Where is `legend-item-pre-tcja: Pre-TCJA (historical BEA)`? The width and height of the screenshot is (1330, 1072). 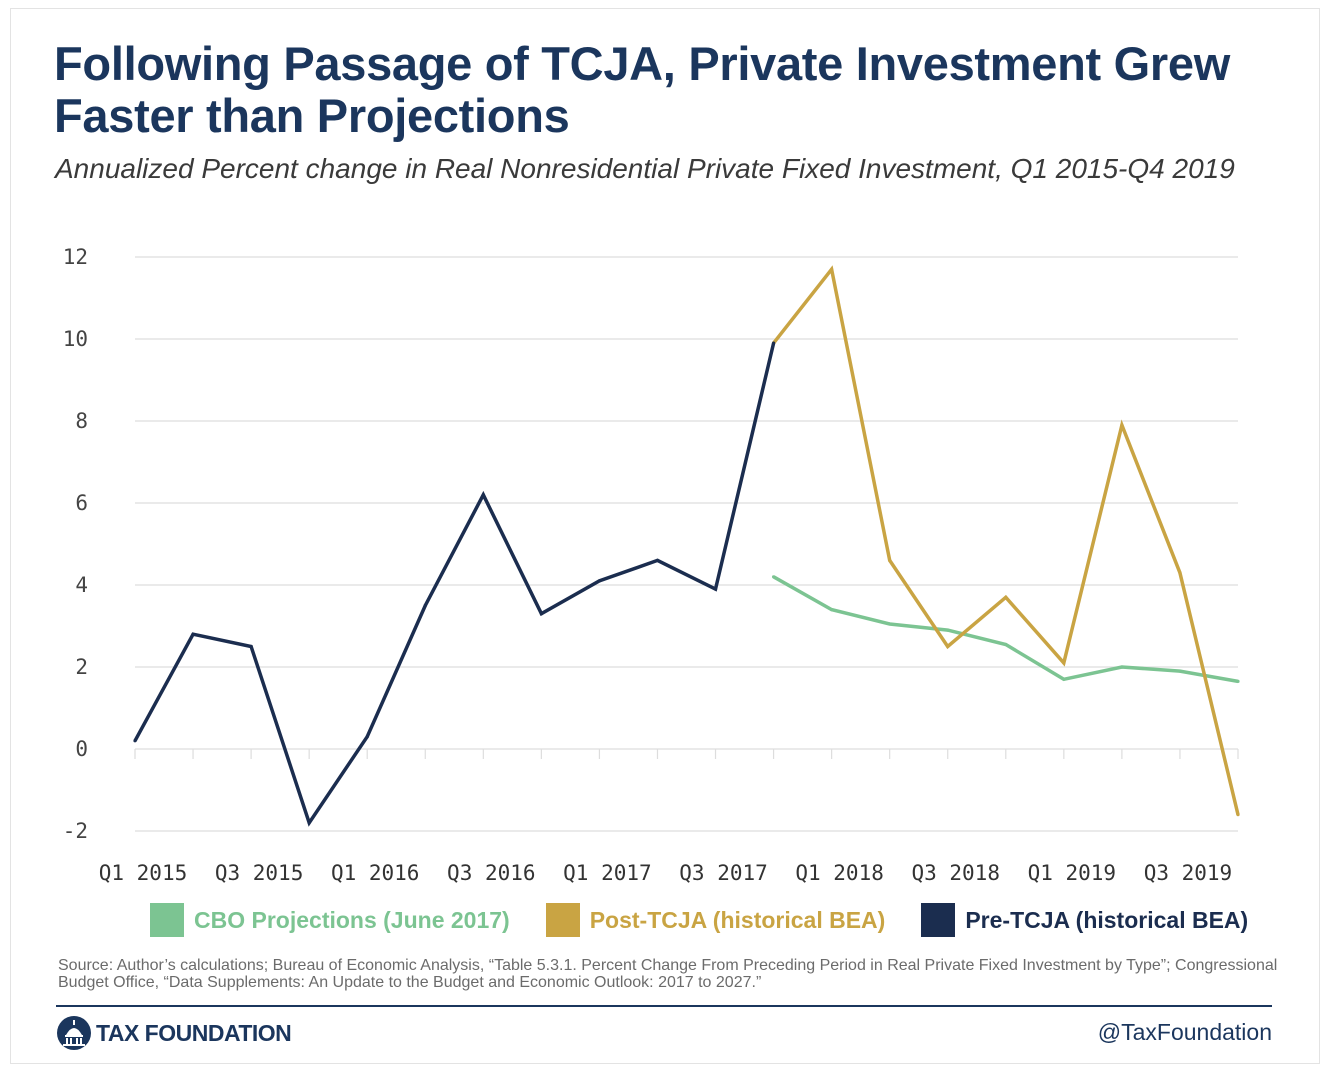
legend-item-pre-tcja: Pre-TCJA (historical BEA) is located at coordinates (1084, 920).